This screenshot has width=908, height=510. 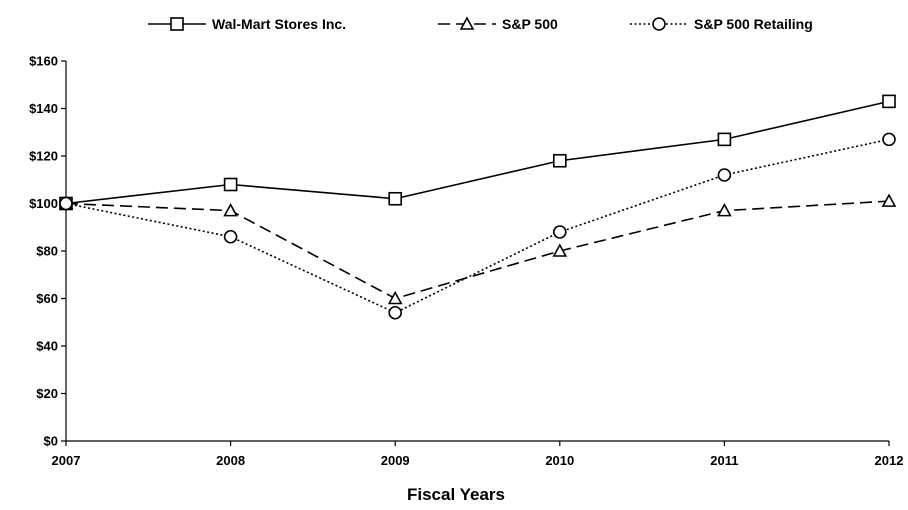 I want to click on legend-item-triangle: S&P 500, so click(x=498, y=24).